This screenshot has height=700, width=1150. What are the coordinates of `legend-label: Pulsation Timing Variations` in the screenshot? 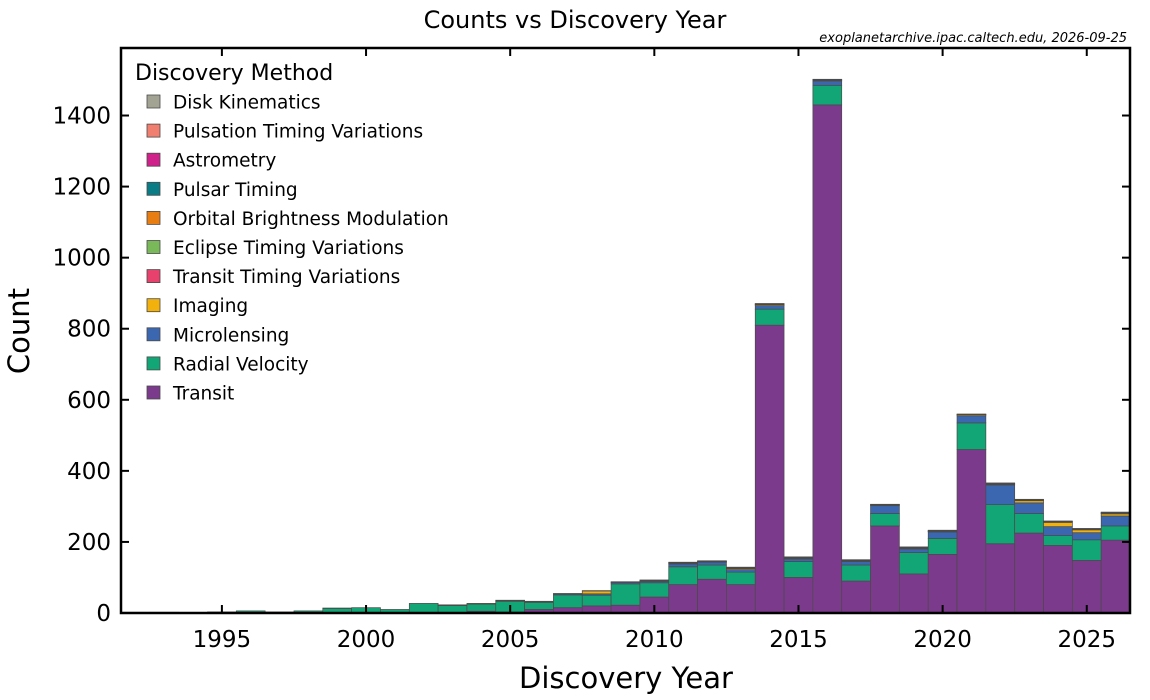 It's located at (298, 132).